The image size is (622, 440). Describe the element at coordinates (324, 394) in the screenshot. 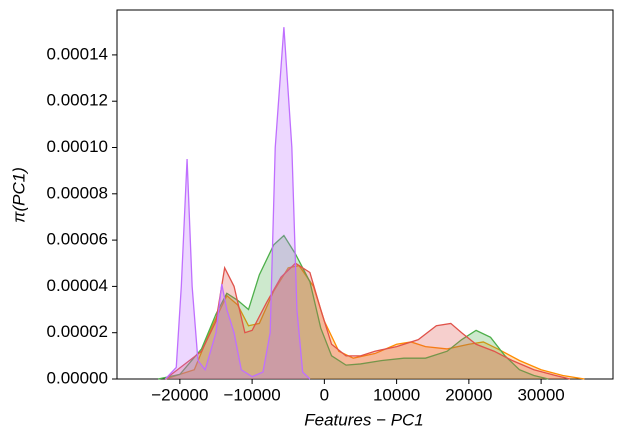

I see `x-tick-label: 0` at that location.